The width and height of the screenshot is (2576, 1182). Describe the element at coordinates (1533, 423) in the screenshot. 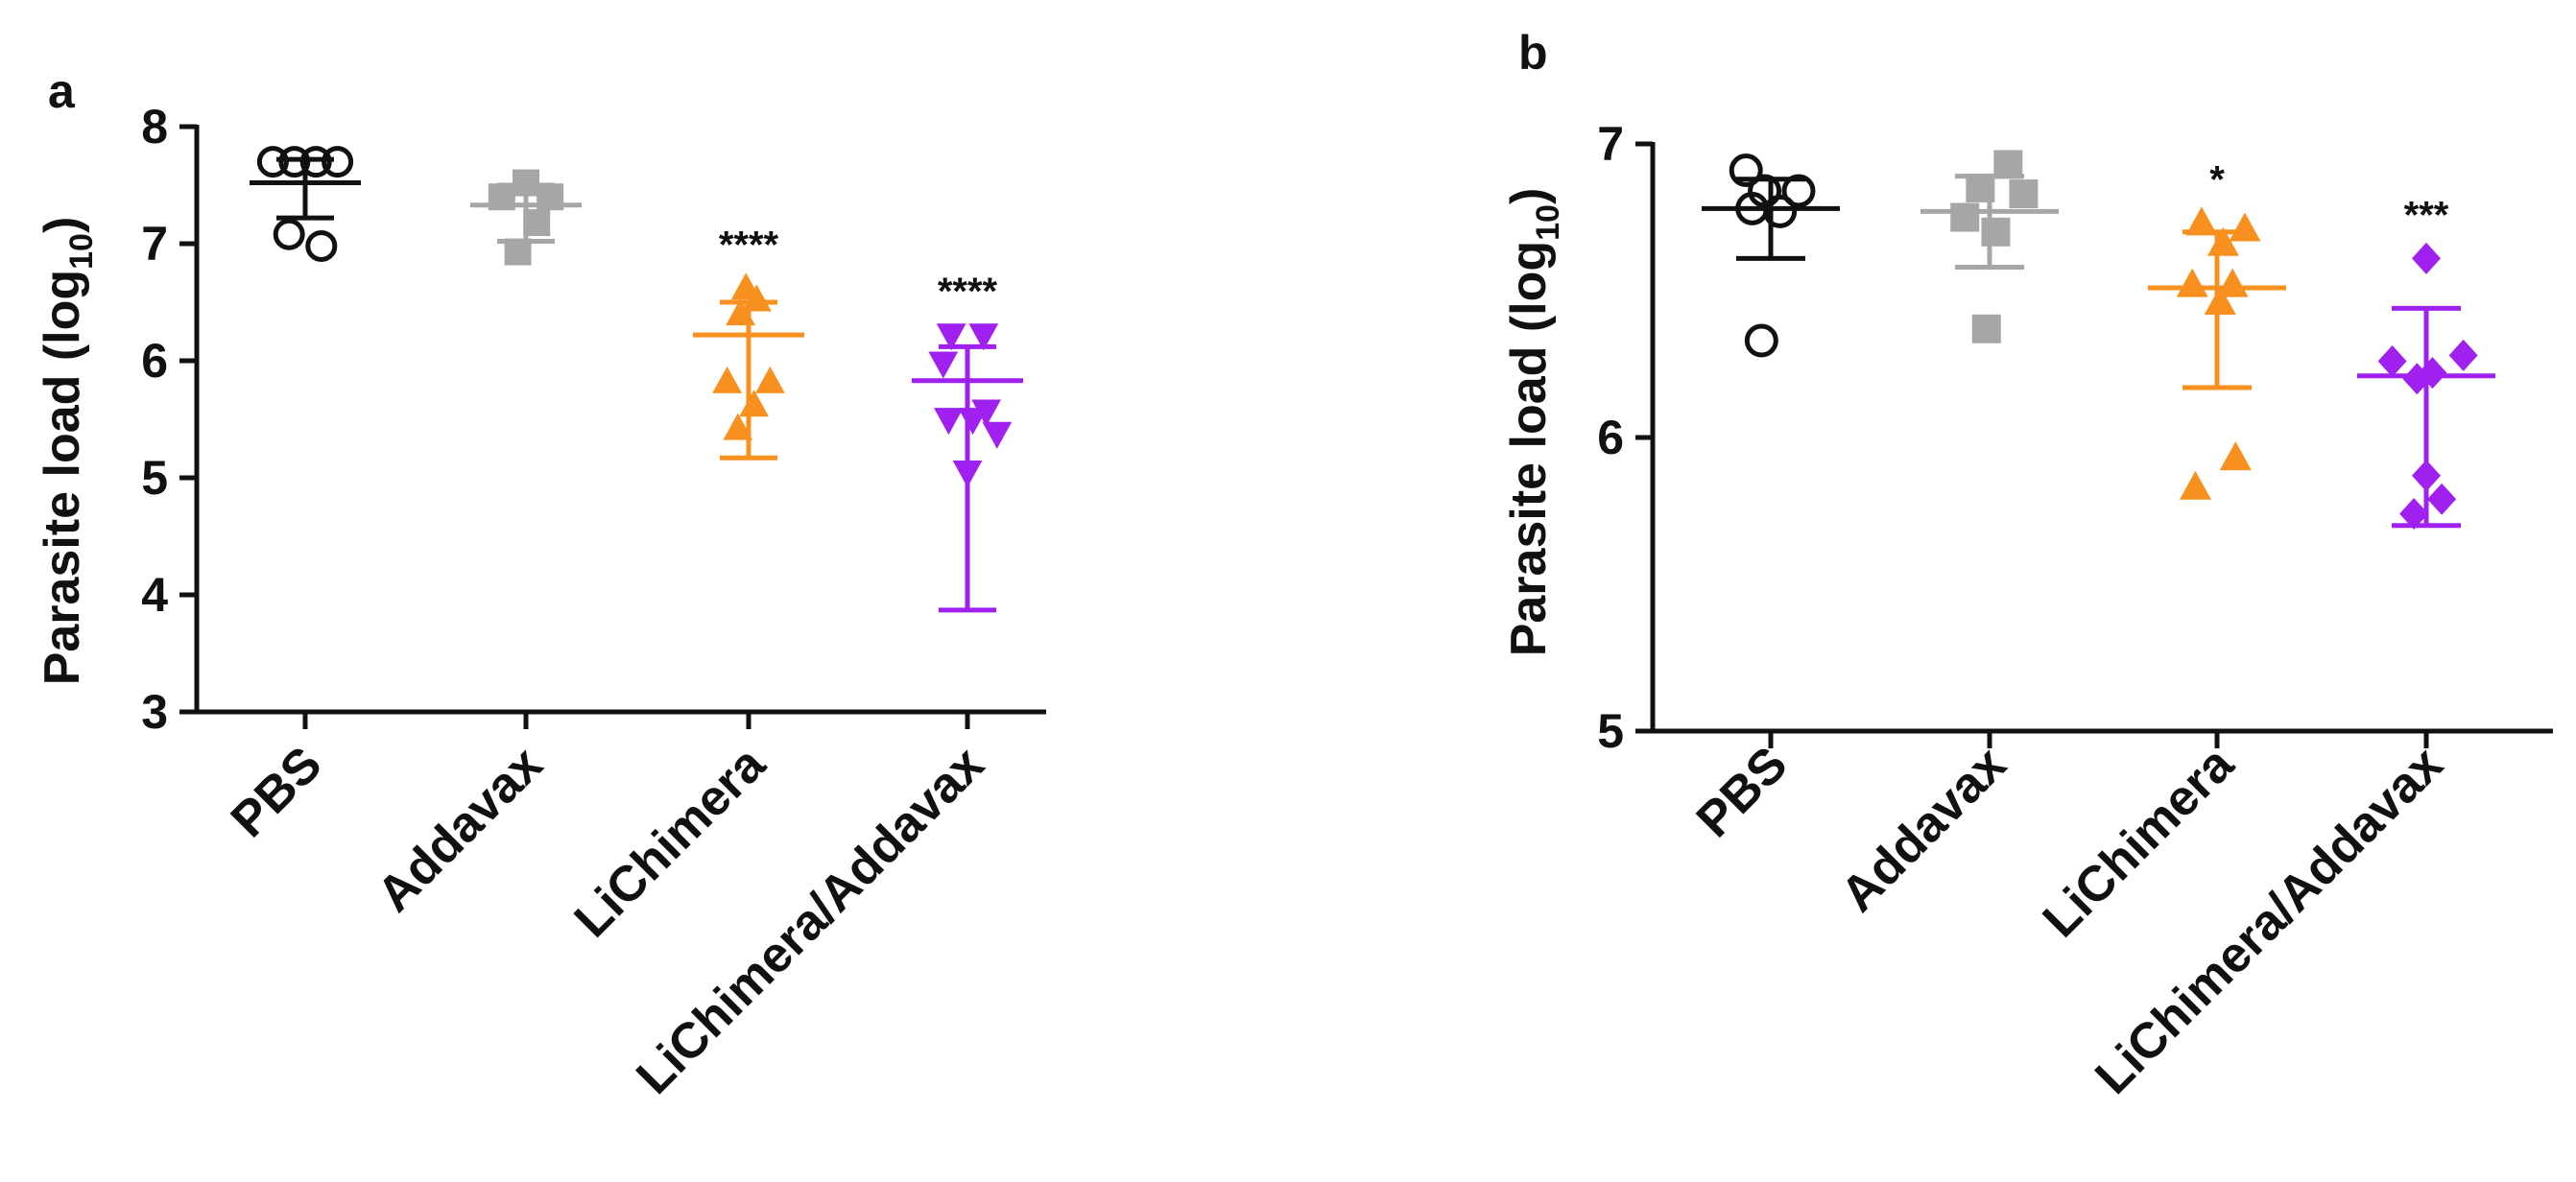

I see `panel-b-y-axis-label: Parasite load (log10)` at that location.